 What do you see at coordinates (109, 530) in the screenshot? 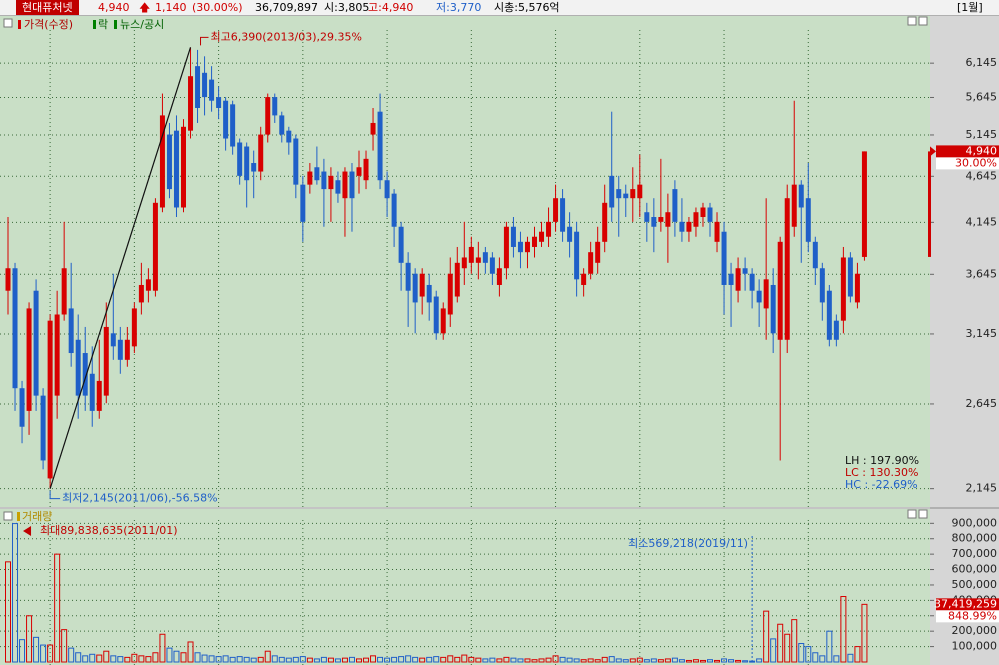
I see `max-annotation: 최대89,838,635(2011/01)` at bounding box center [109, 530].